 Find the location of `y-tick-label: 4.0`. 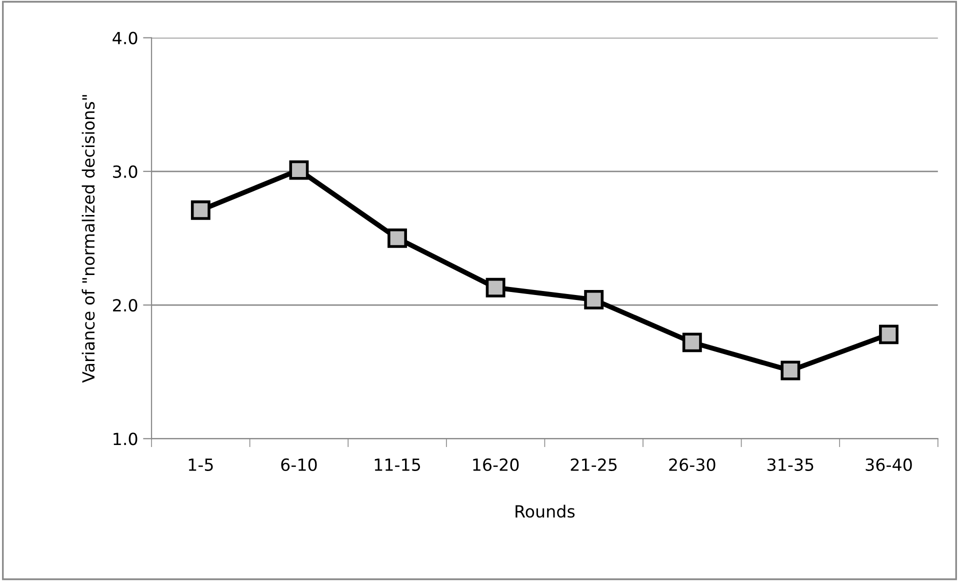

y-tick-label: 4.0 is located at coordinates (125, 38).